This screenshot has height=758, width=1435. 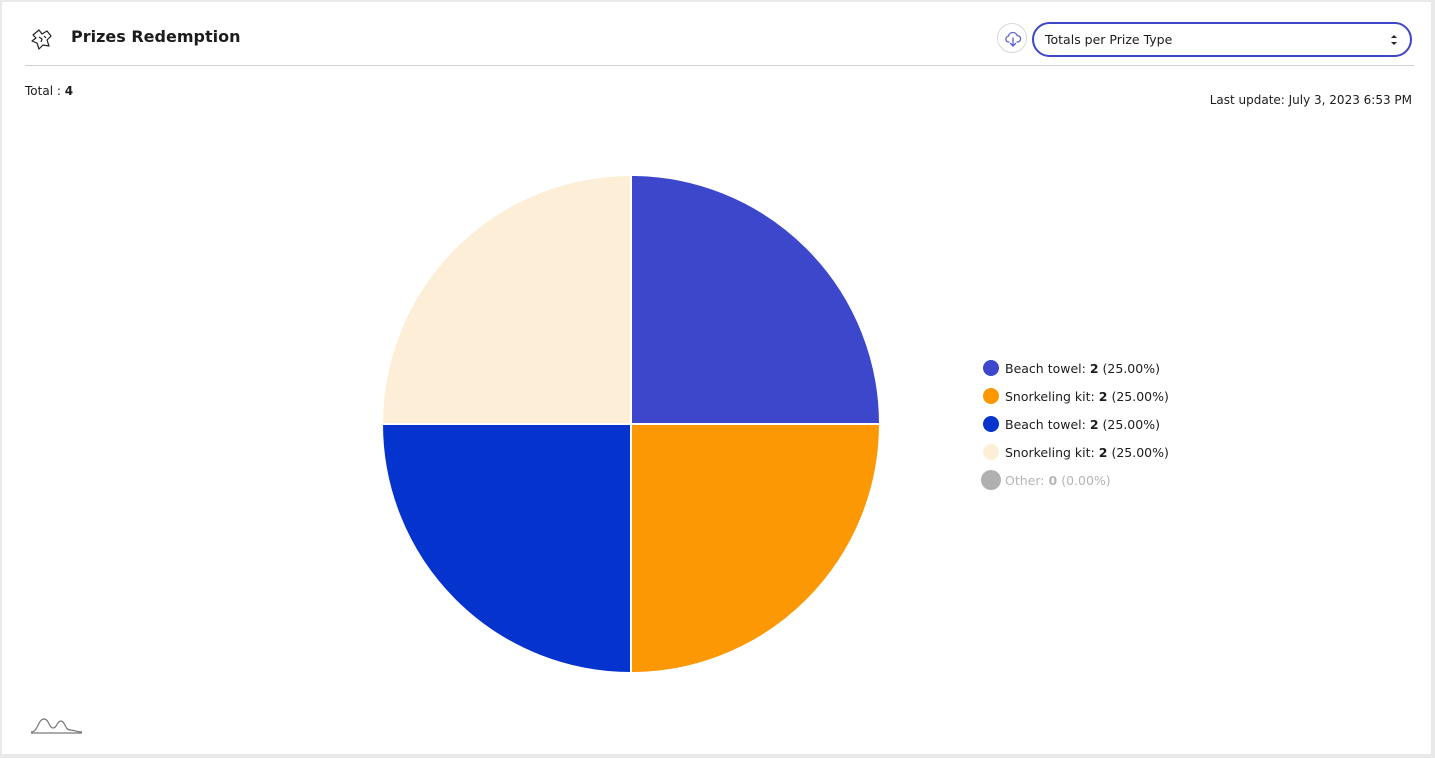 What do you see at coordinates (1086, 480) in the screenshot?
I see `legend-percent: (0.00%)` at bounding box center [1086, 480].